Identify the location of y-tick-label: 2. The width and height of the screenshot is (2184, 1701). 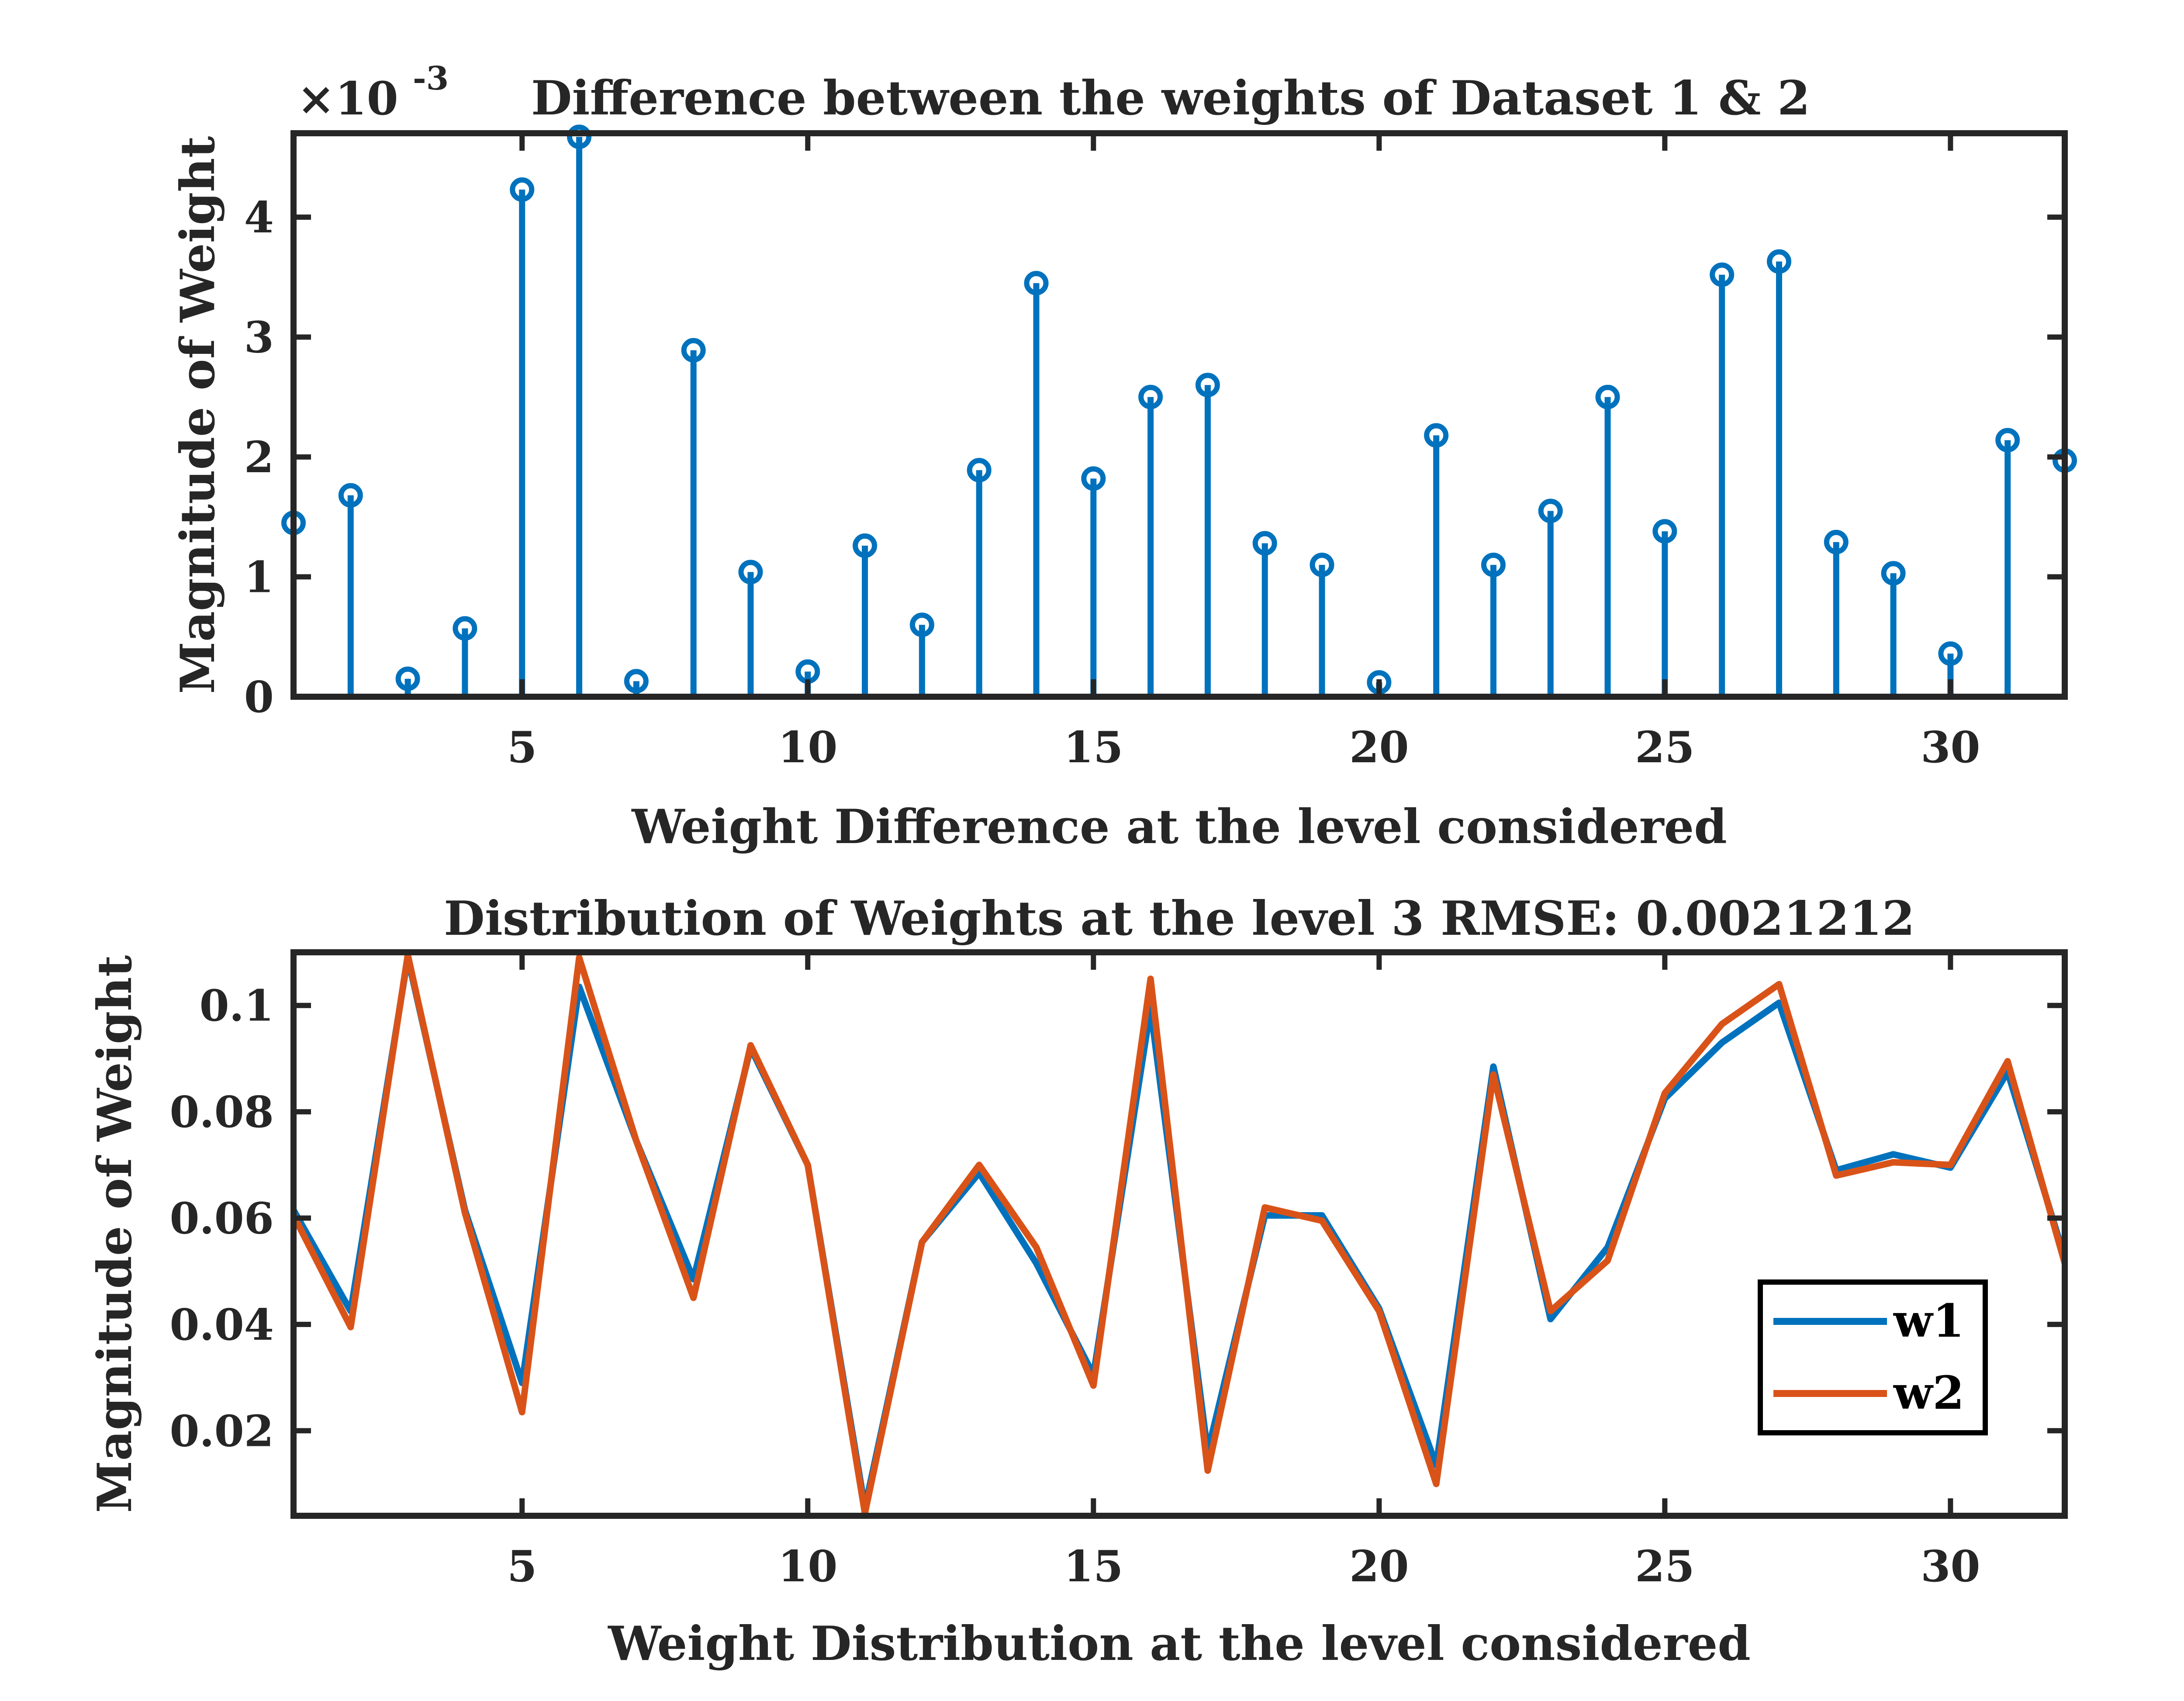
(259, 457).